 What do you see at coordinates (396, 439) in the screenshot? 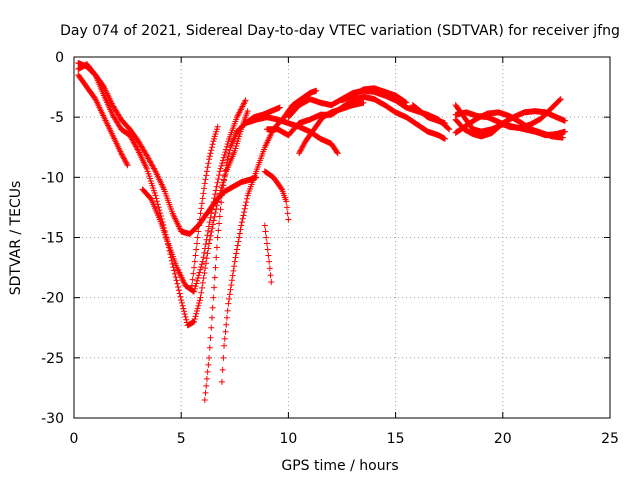
I see `x-tick-label: 15` at bounding box center [396, 439].